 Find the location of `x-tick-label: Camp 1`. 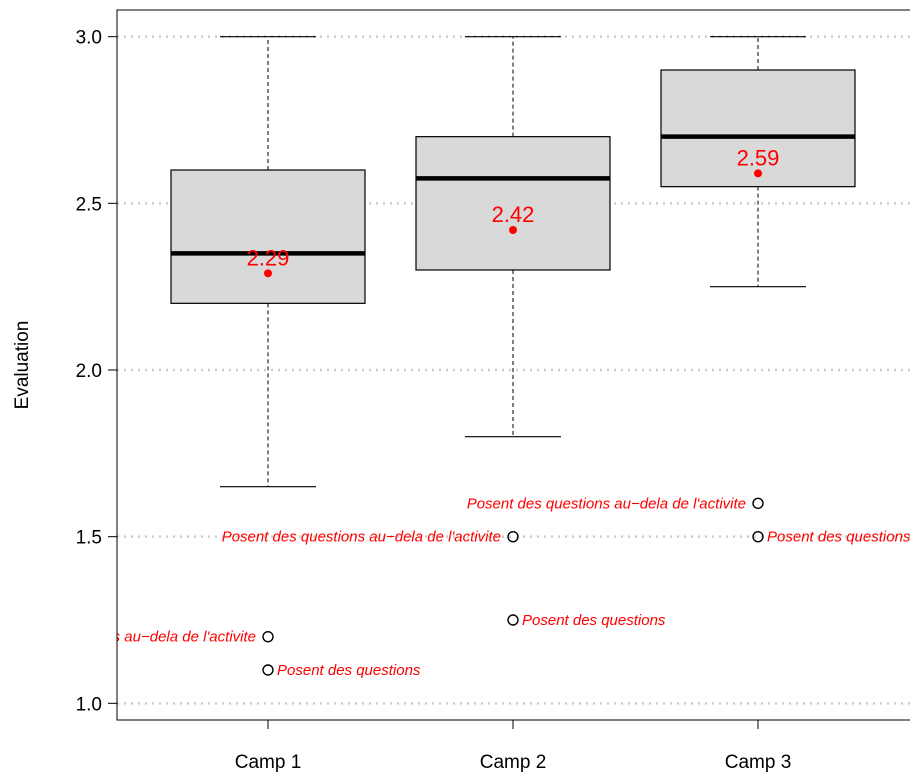

x-tick-label: Camp 1 is located at coordinates (268, 762).